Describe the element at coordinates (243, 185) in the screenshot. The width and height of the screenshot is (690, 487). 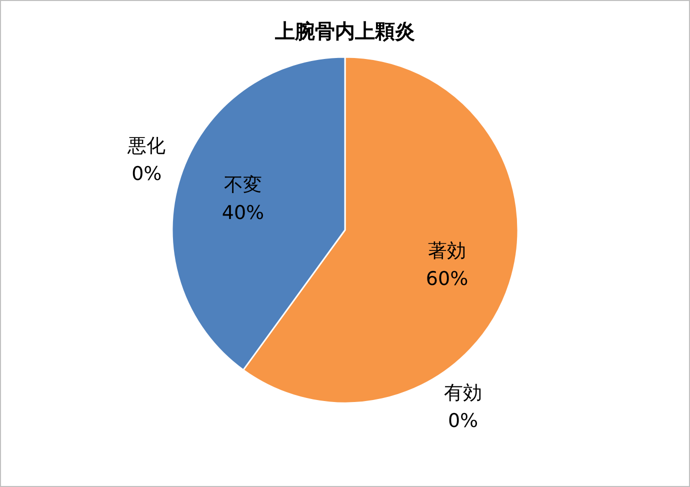
I see `slice-label: 不変` at that location.